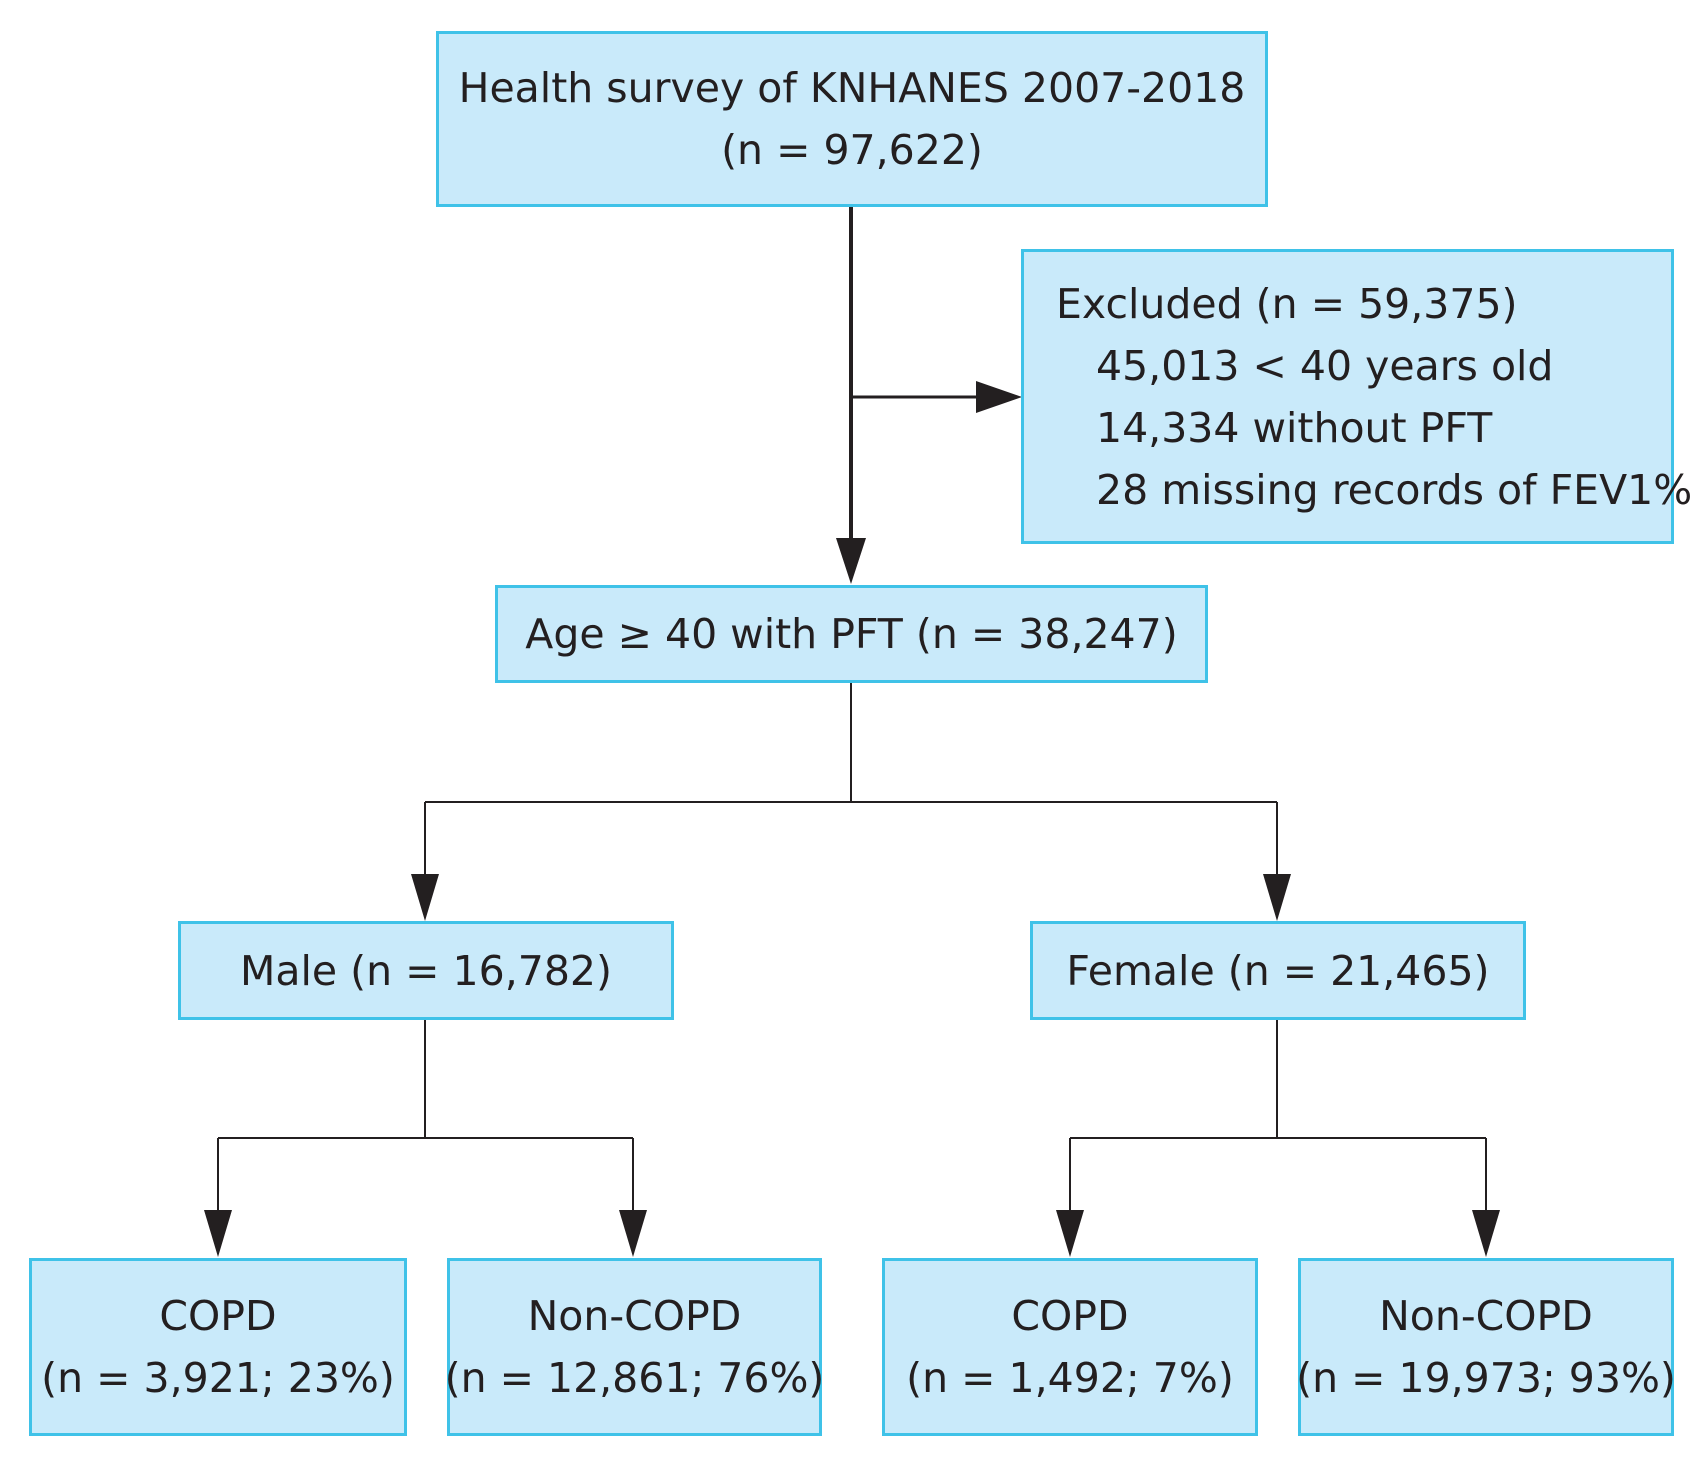 This screenshot has width=1694, height=1457. I want to click on arrowhead-to-female-copd, so click(1070, 1233).